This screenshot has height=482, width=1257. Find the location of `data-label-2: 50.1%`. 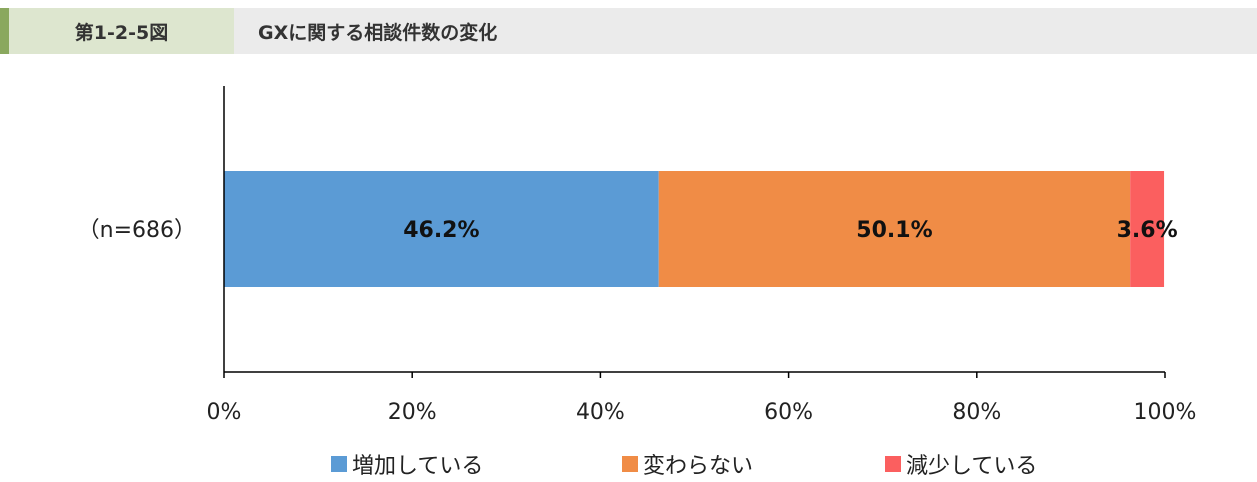

data-label-2: 50.1% is located at coordinates (894, 230).